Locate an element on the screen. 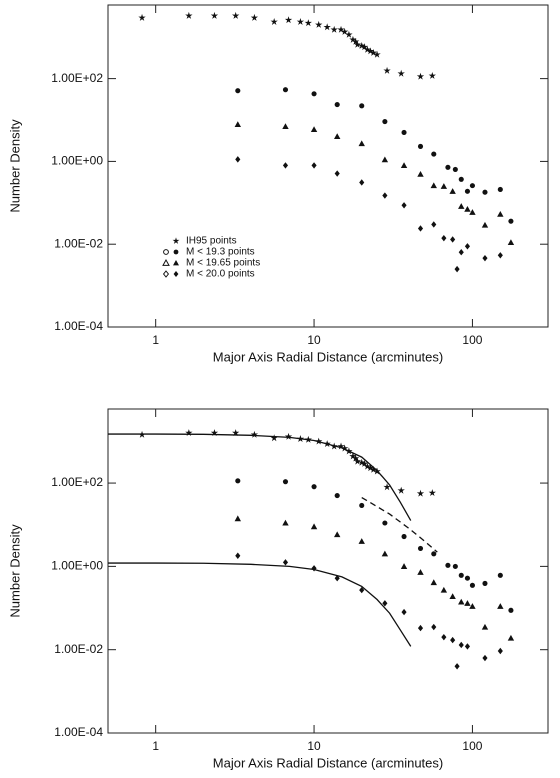 This screenshot has height=778, width=560. x-tick-label: 1 is located at coordinates (155, 746).